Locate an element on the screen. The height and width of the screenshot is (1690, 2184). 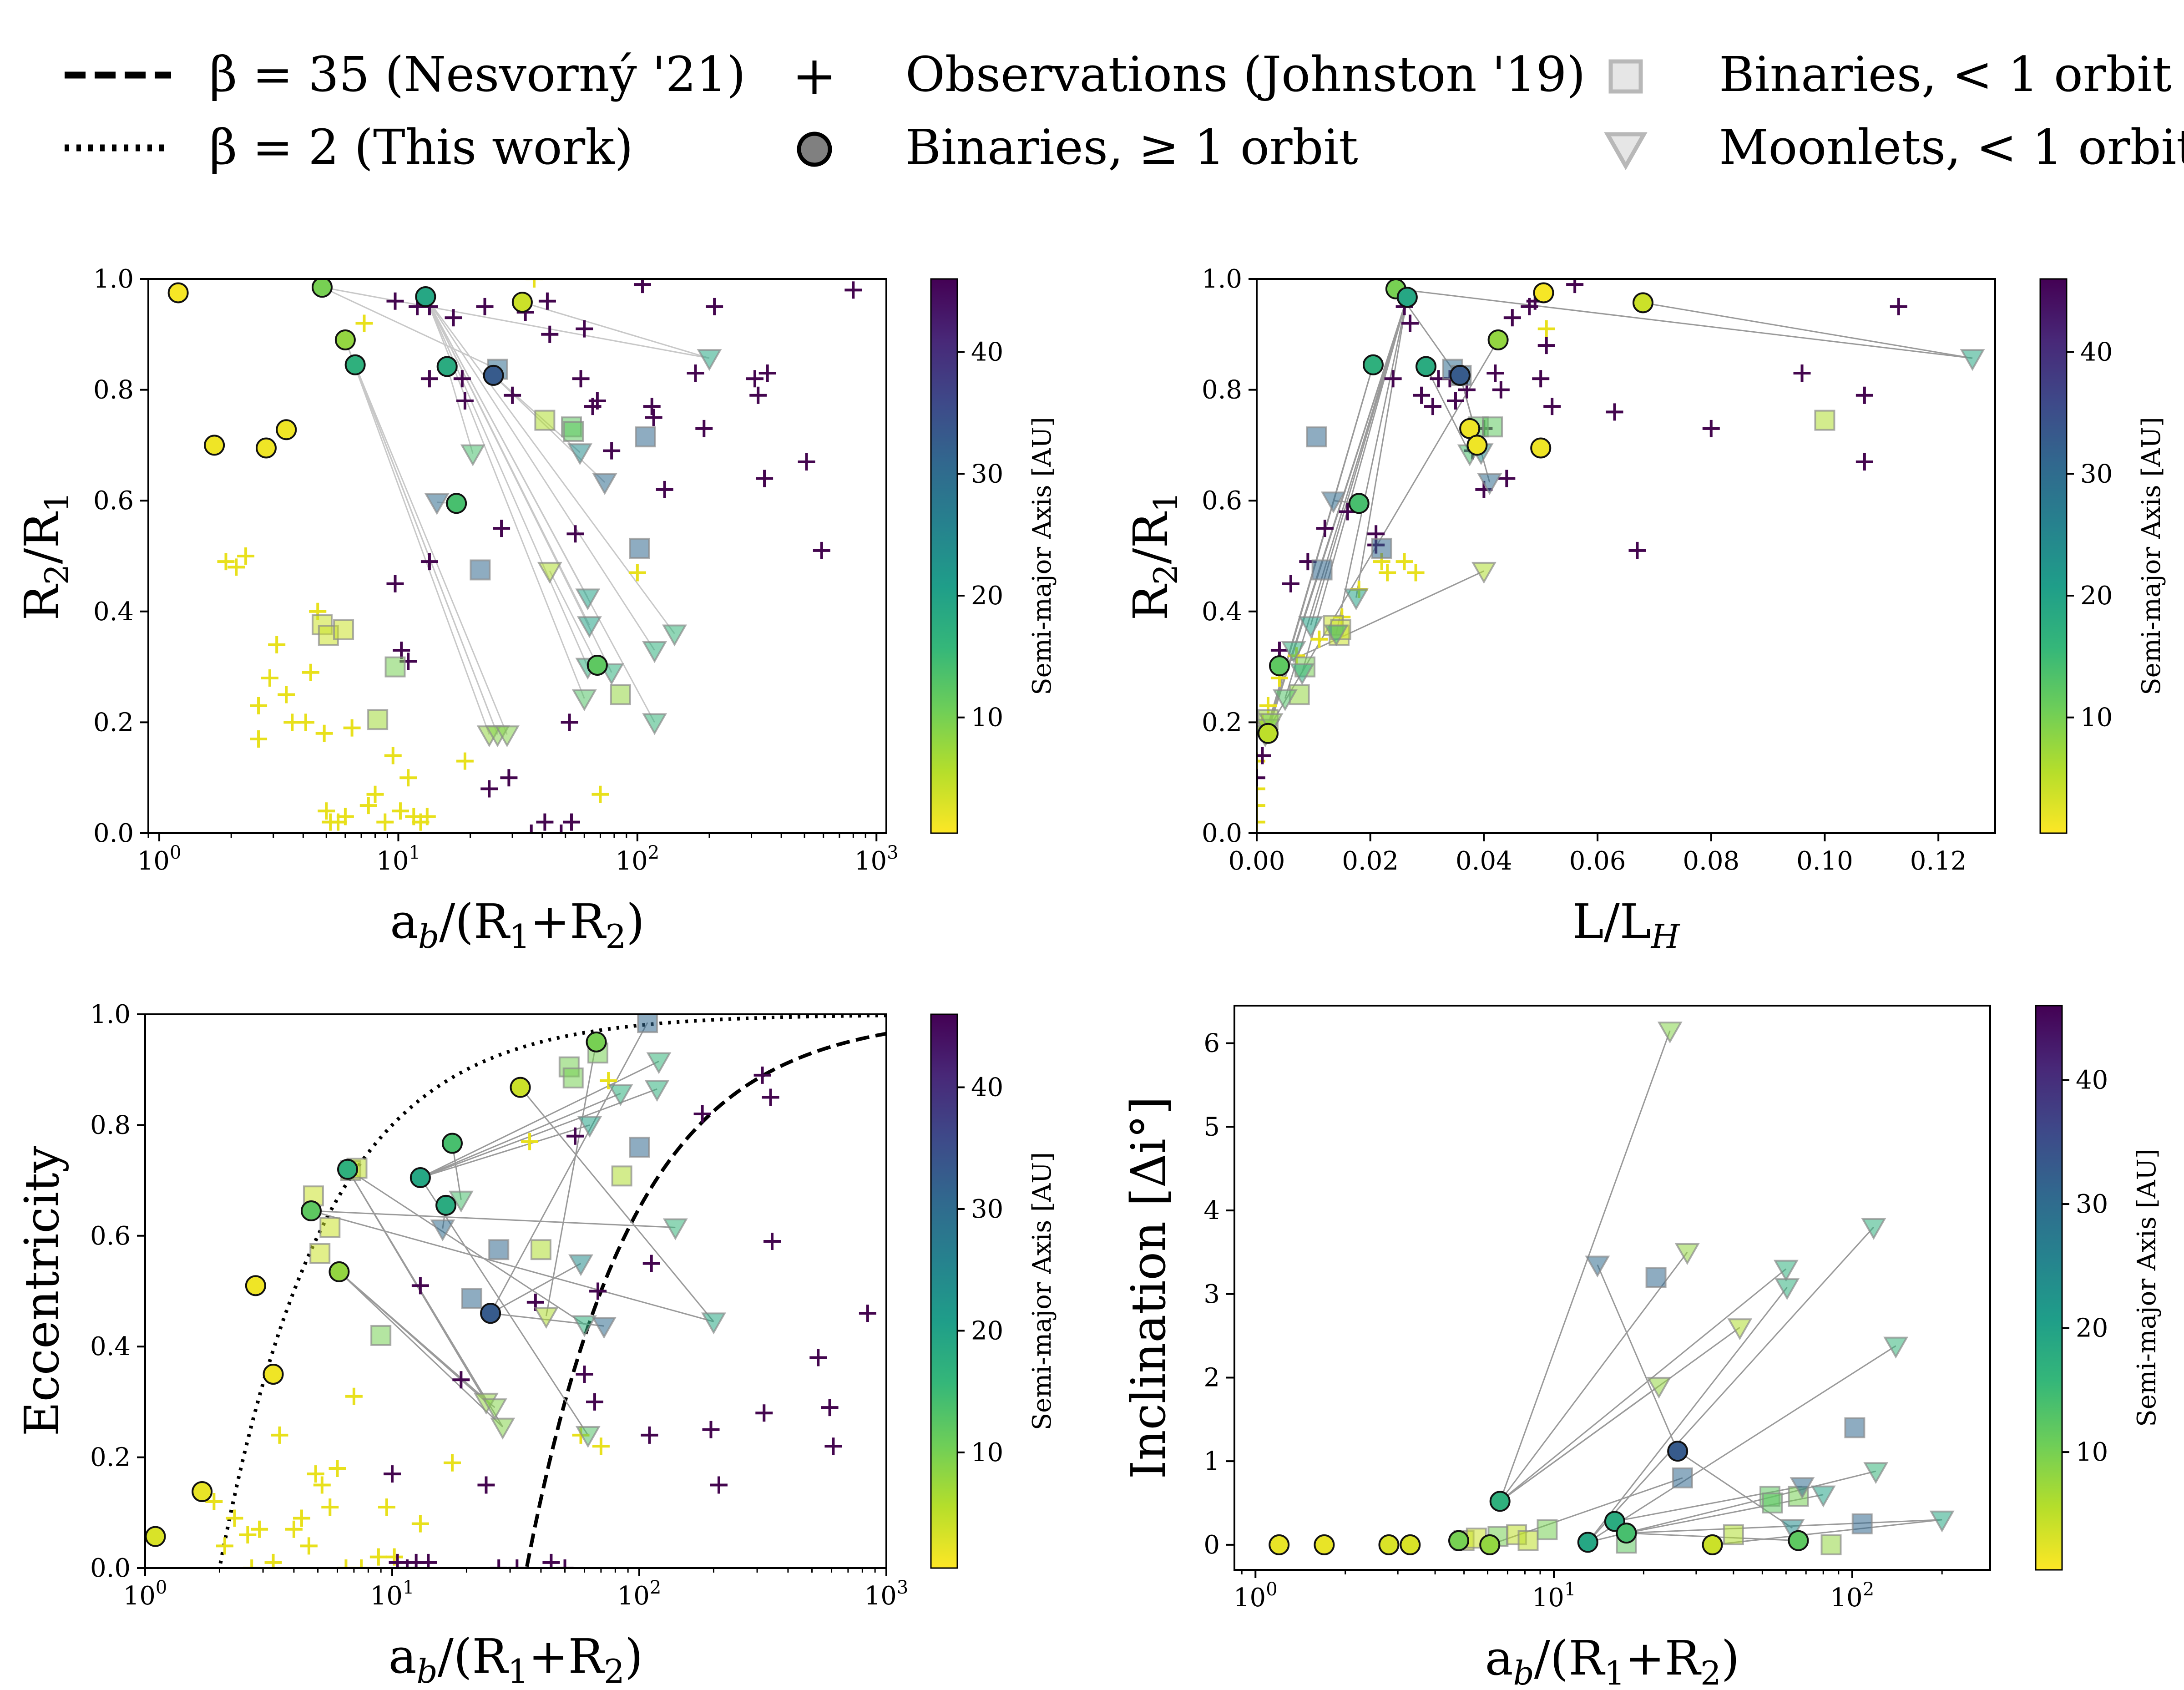
x-tick-label: 10² is located at coordinates (637, 859).